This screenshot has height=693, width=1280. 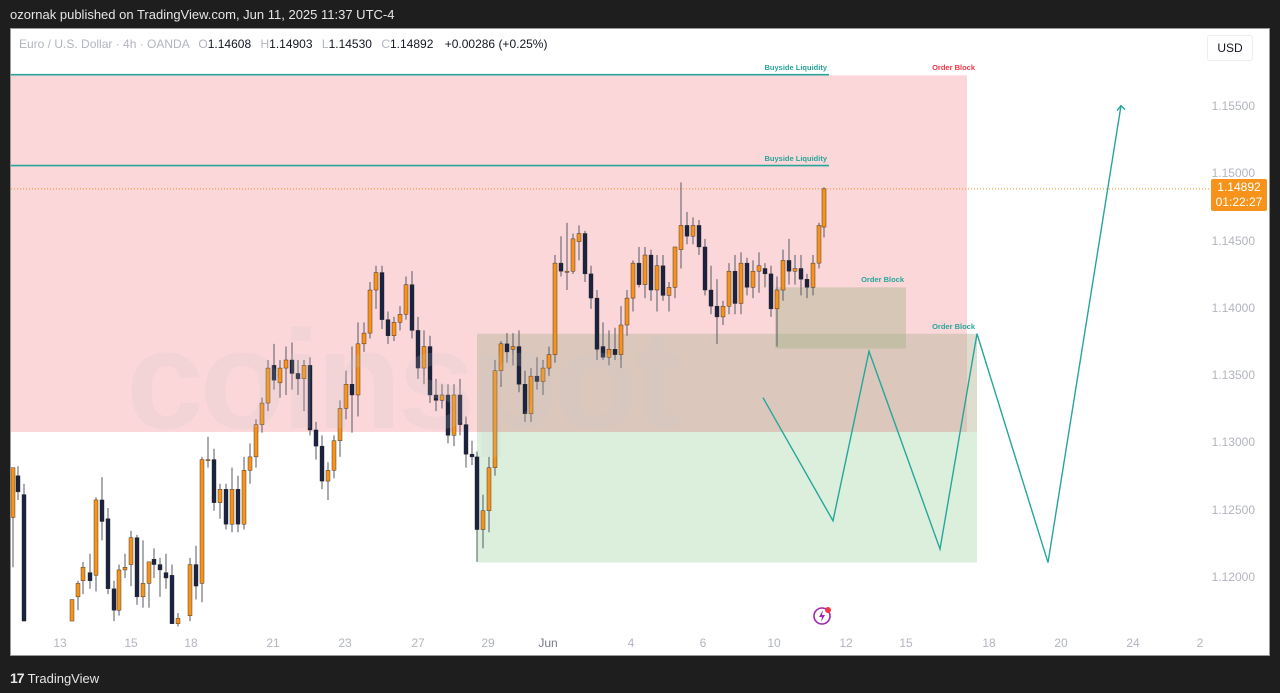 I want to click on order-block-label-premium: Order Block, so click(x=953, y=68).